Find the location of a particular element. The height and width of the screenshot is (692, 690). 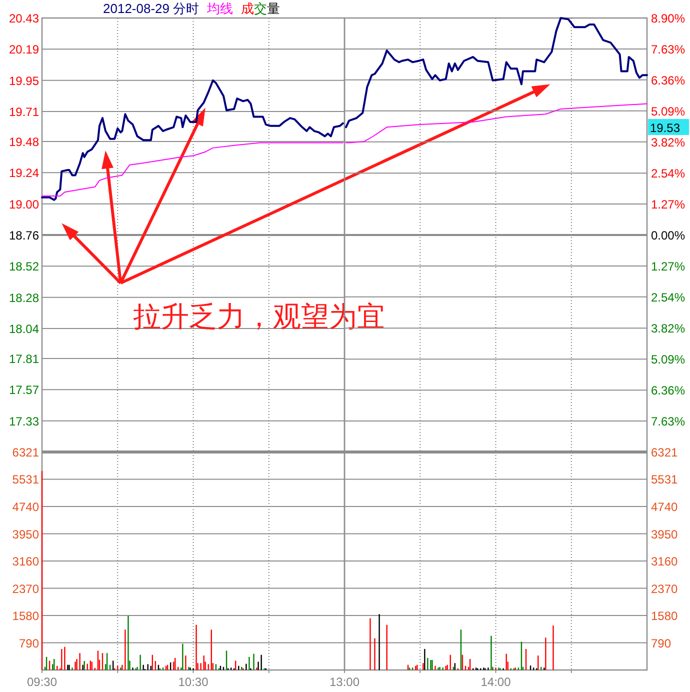

y-tick-label: 3160 is located at coordinates (26, 561).